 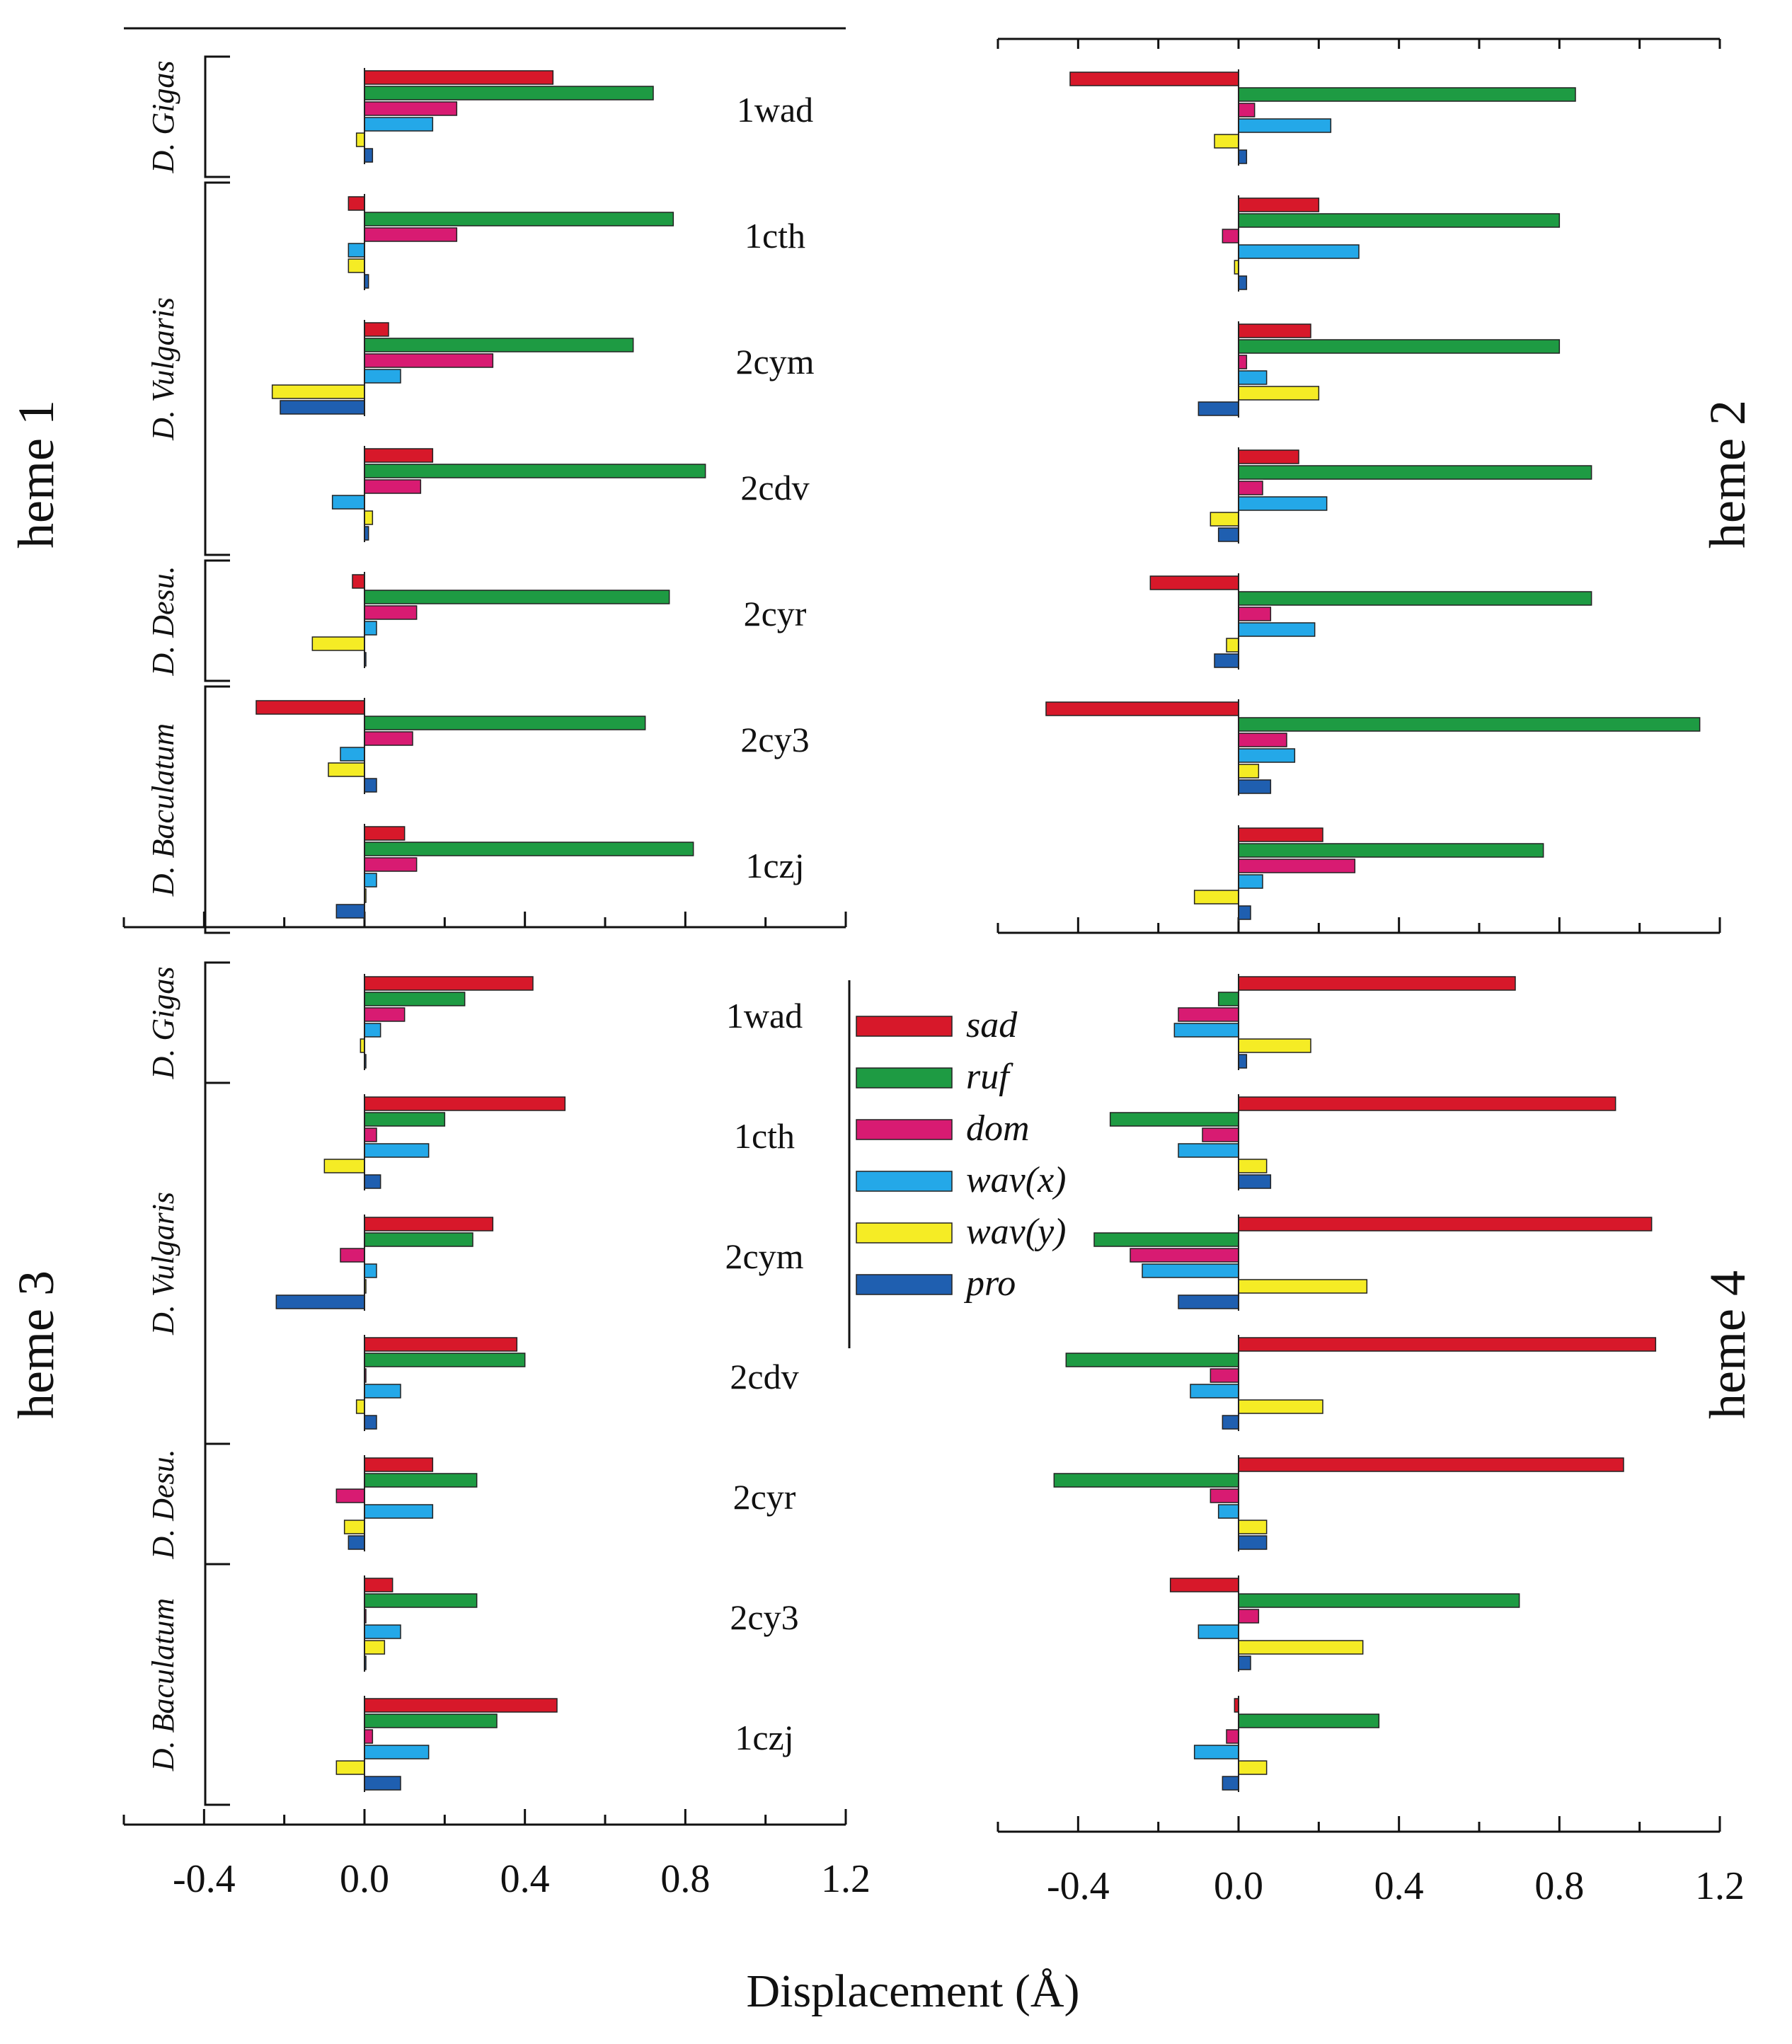 What do you see at coordinates (1078, 1886) in the screenshot?
I see `x-tick-label: -0.4` at bounding box center [1078, 1886].